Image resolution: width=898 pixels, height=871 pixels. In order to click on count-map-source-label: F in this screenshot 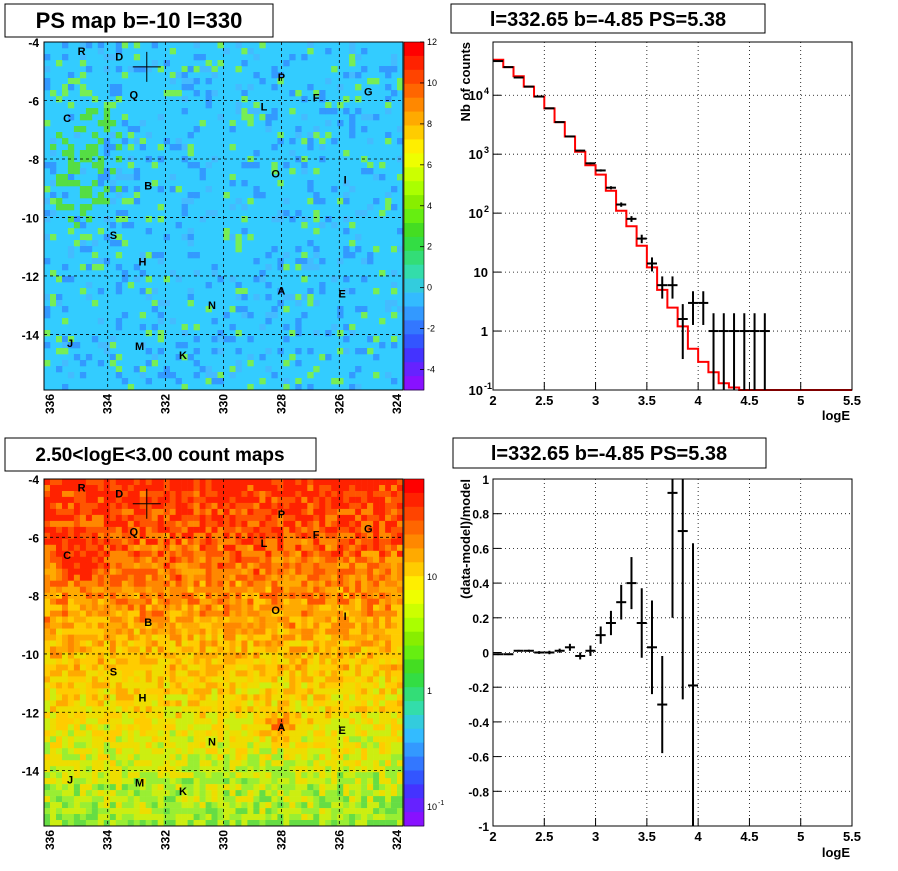, I will do `click(316, 535)`.